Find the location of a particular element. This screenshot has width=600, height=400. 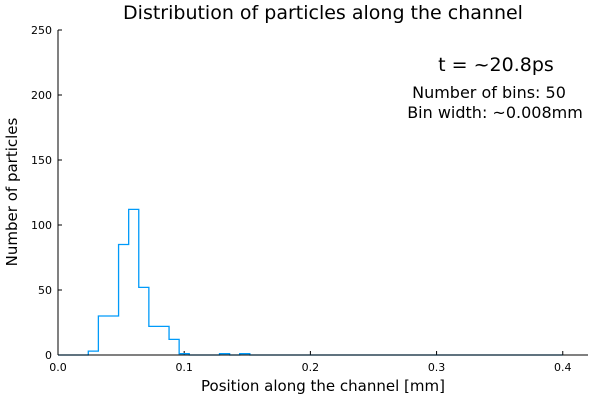

y-tick-group: 0 50 100 150 200 250 is located at coordinates (46, 193).